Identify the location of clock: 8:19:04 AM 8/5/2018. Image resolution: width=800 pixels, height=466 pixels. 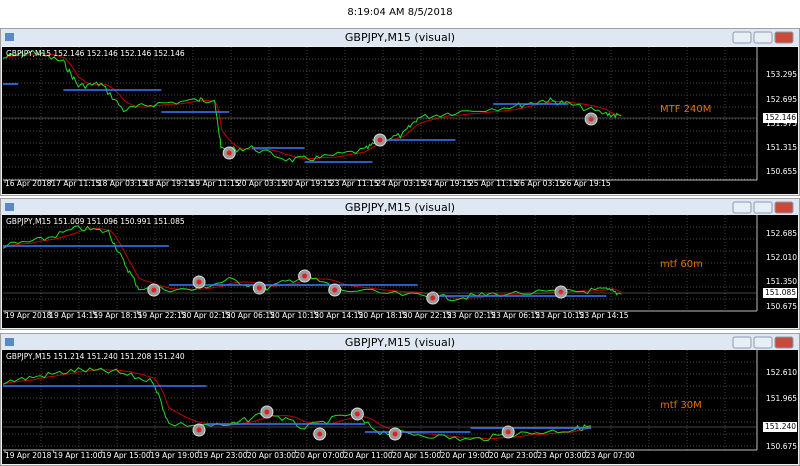
(399, 12).